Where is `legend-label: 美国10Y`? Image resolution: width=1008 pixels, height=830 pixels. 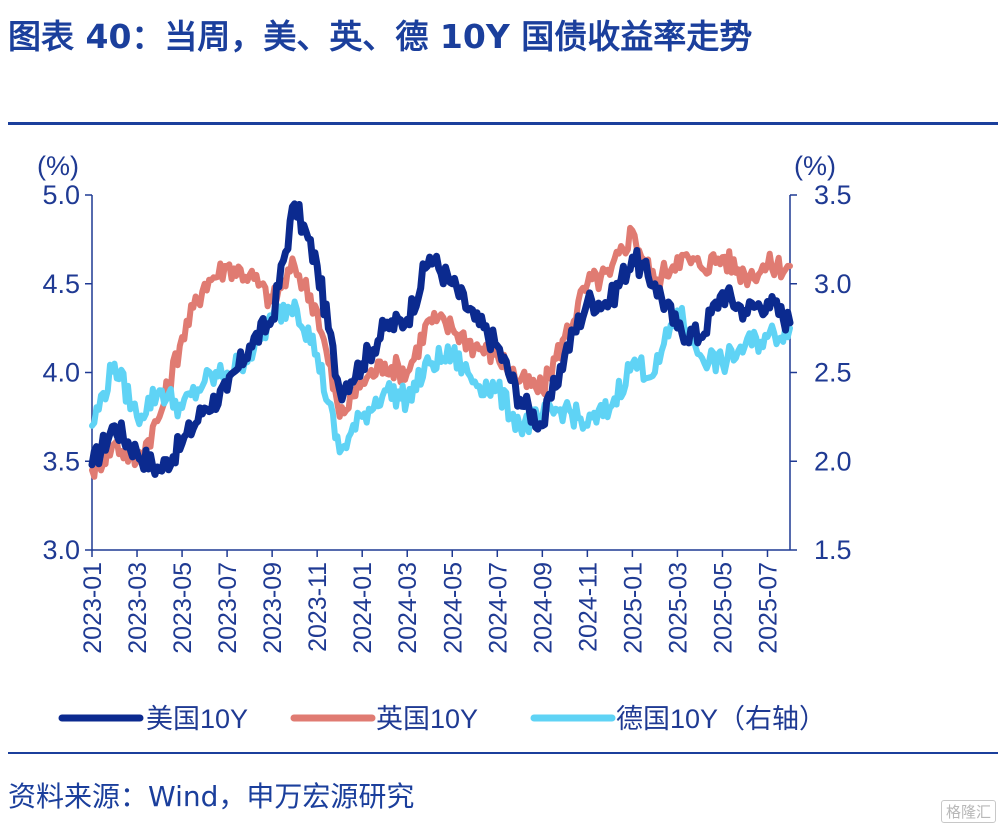 legend-label: 美国10Y is located at coordinates (197, 719).